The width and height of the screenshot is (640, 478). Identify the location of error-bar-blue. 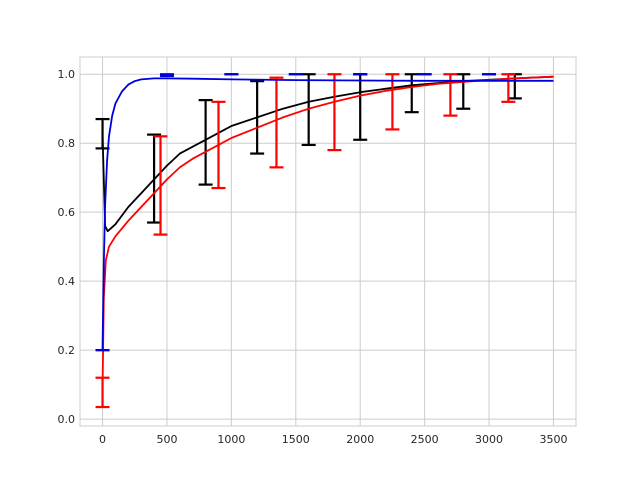
(166, 75).